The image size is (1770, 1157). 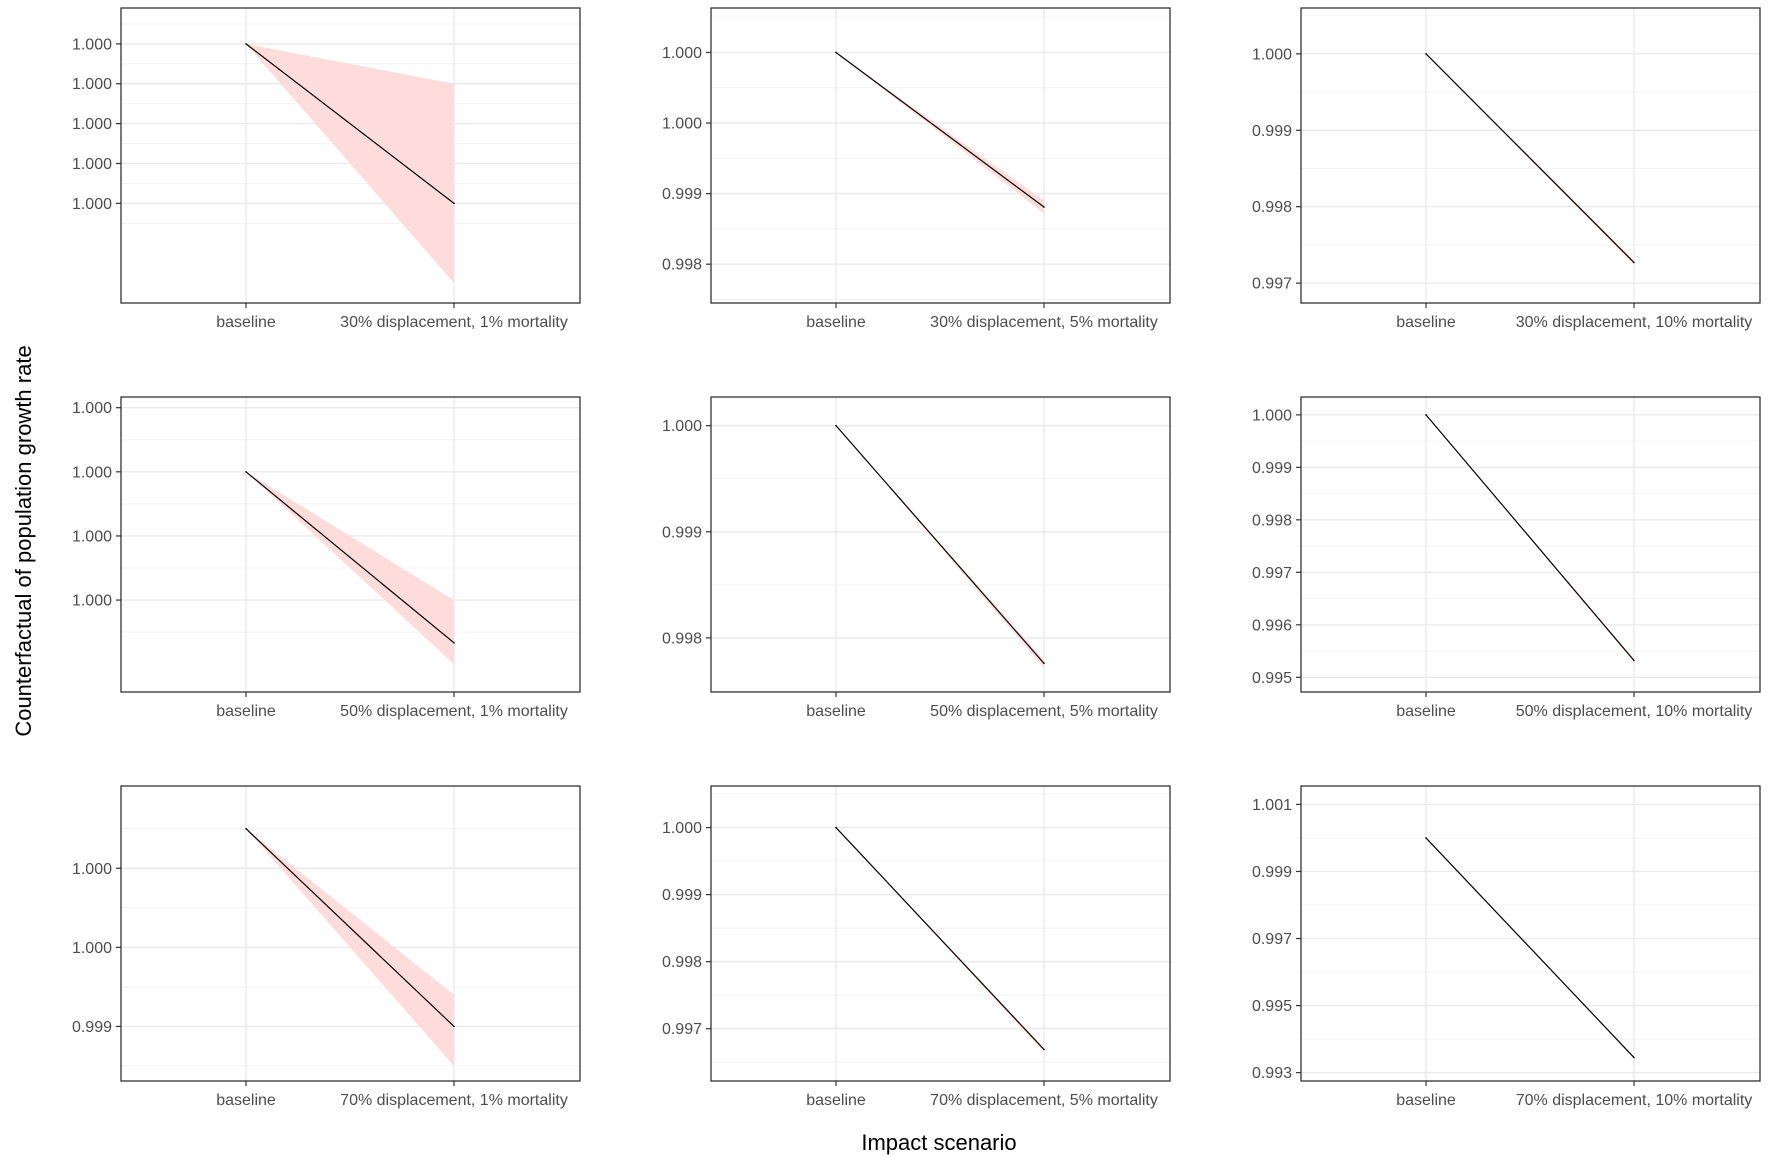 What do you see at coordinates (1634, 322) in the screenshot?
I see `x-tick-label: 30% displacement, 10% mortality` at bounding box center [1634, 322].